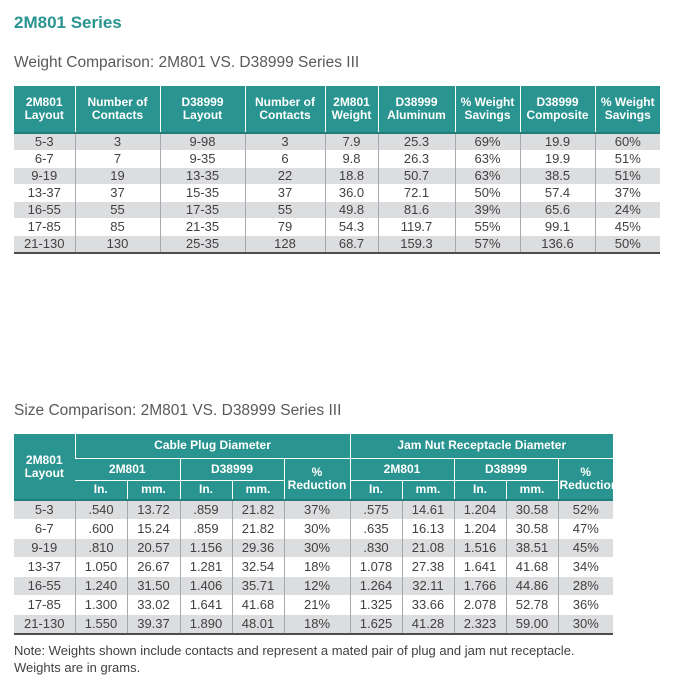 This screenshot has width=677, height=681. Describe the element at coordinates (557, 227) in the screenshot. I see `table-cell: 99.1` at that location.